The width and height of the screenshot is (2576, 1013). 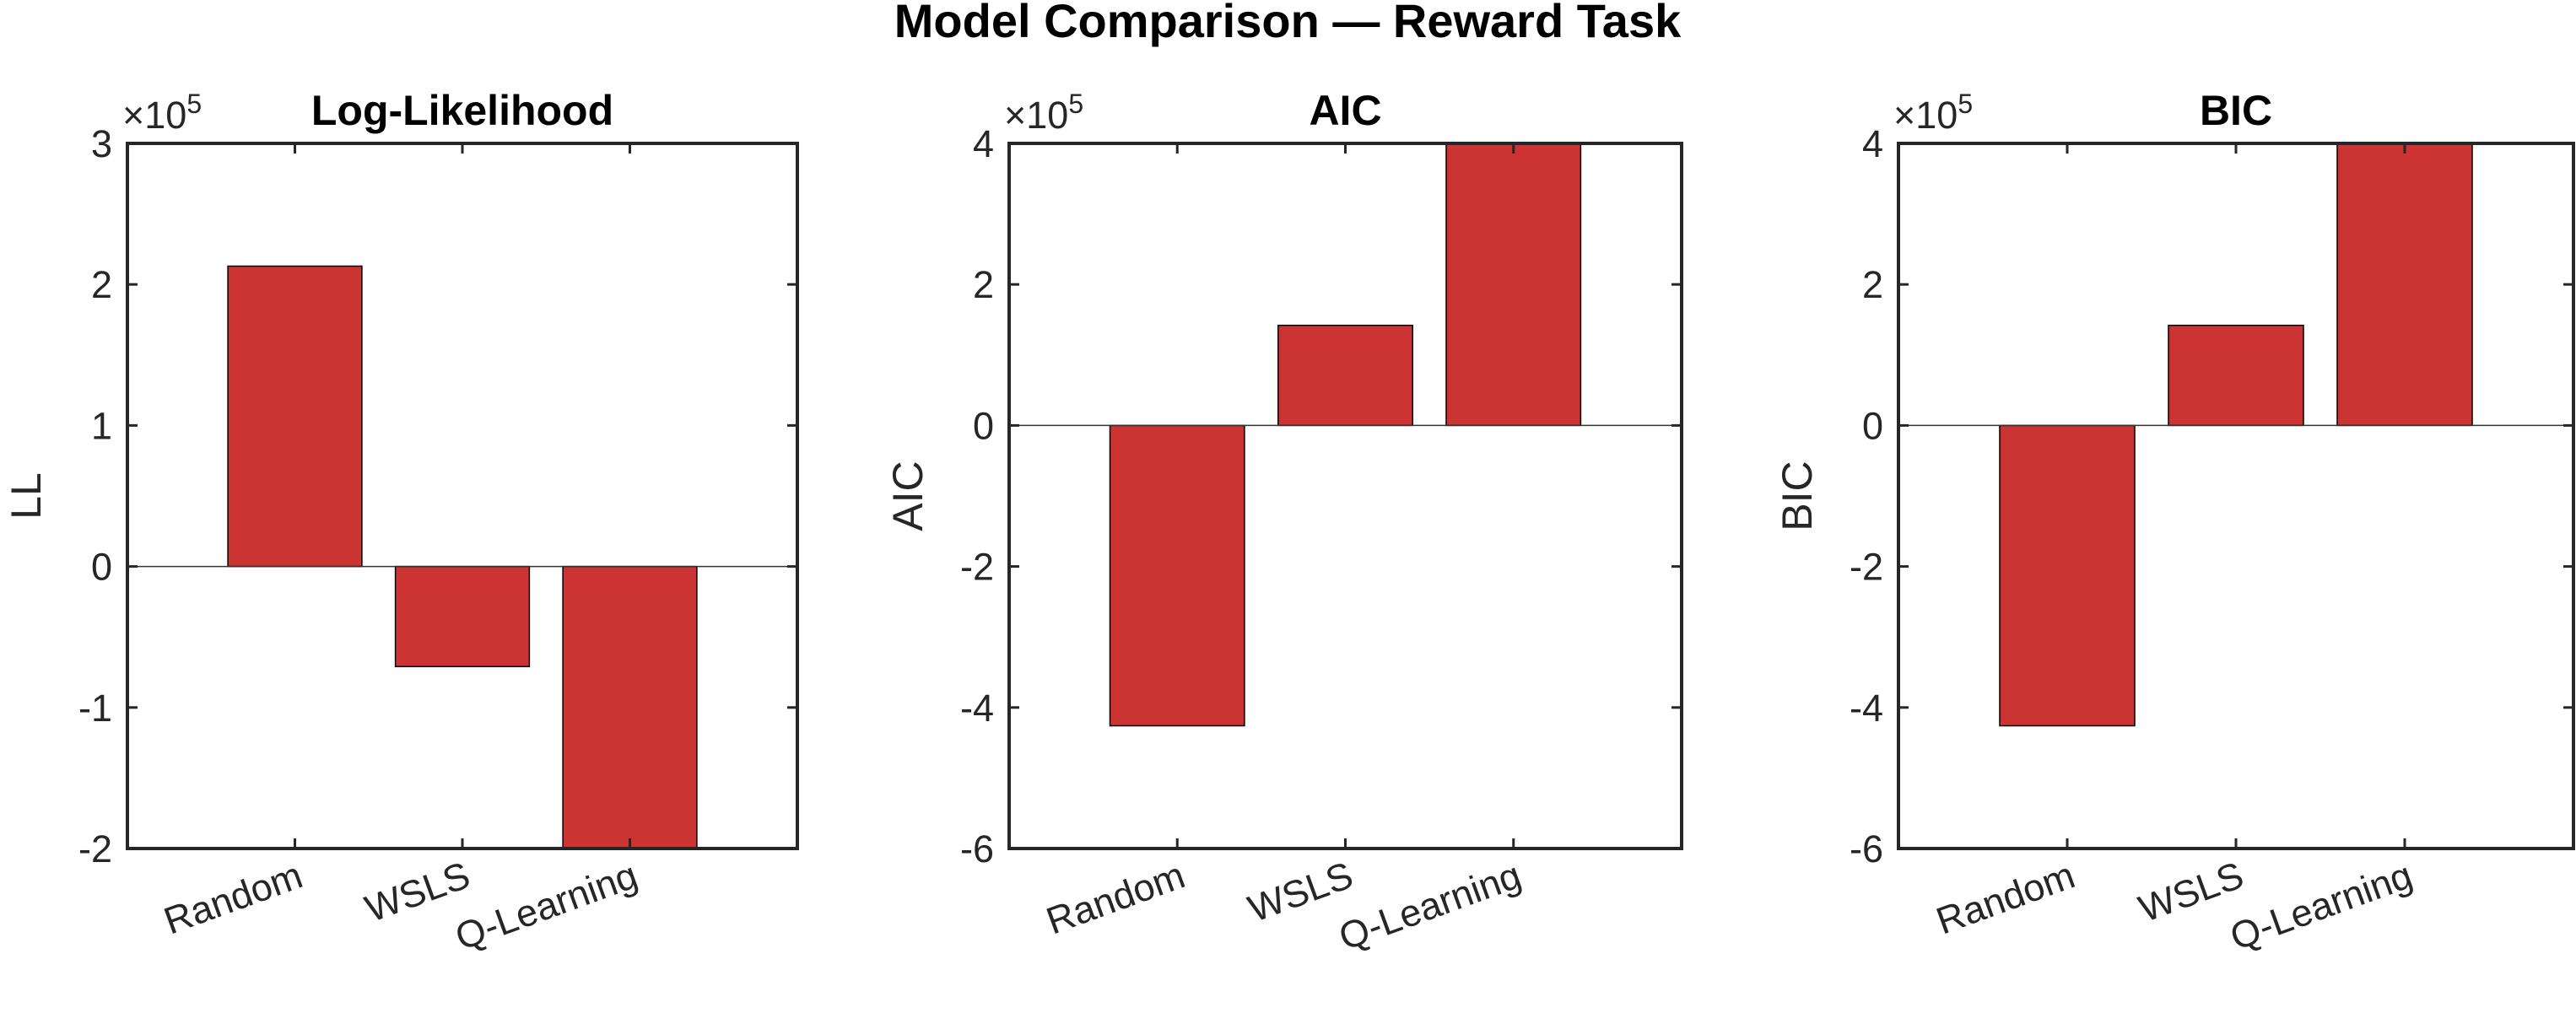 What do you see at coordinates (462, 110) in the screenshot?
I see `panel-title: Log-Likelihood` at bounding box center [462, 110].